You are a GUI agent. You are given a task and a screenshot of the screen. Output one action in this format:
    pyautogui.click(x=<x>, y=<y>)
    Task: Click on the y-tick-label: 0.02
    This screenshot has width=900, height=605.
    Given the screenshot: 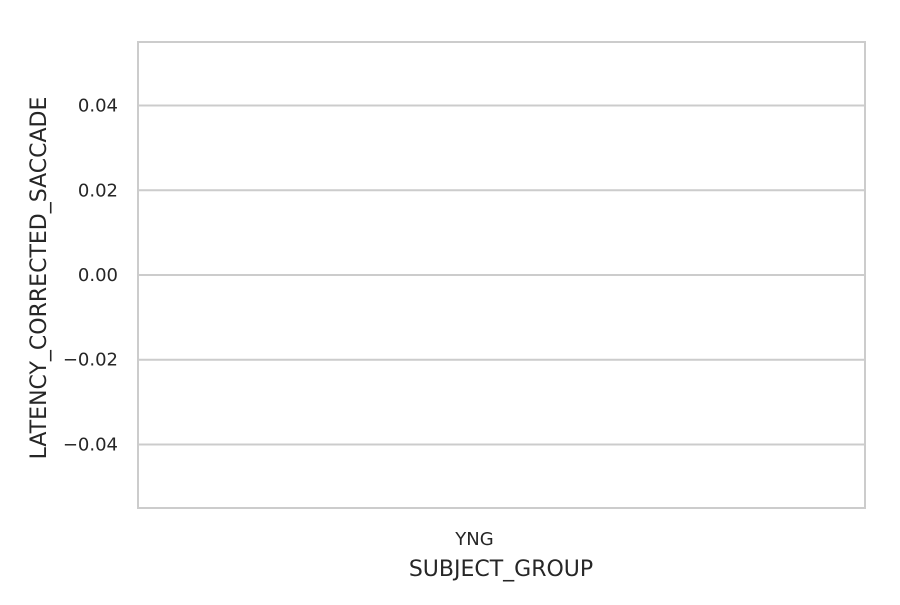 What is the action you would take?
    pyautogui.click(x=98, y=190)
    